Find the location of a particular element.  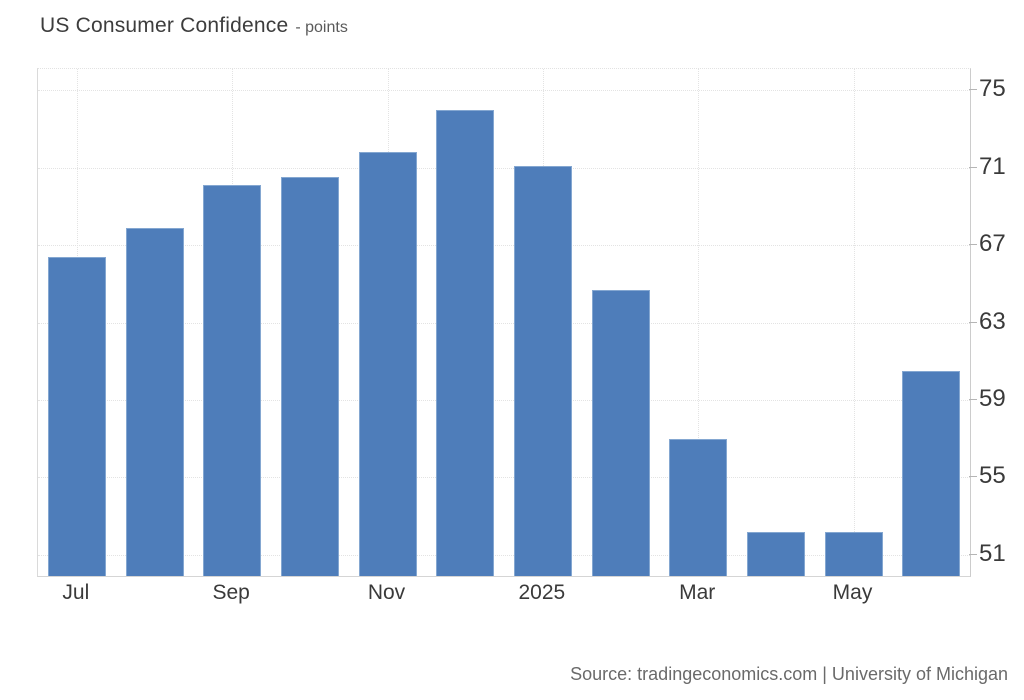

bar-sep is located at coordinates (232, 380).